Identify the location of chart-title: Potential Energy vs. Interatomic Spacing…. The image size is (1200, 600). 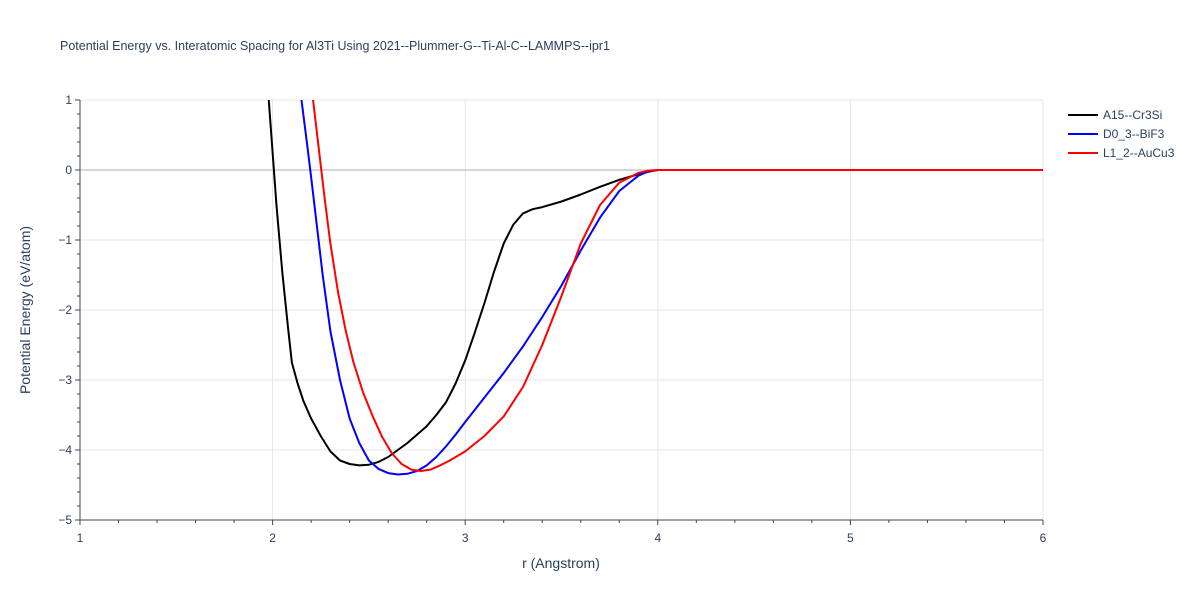
(335, 46).